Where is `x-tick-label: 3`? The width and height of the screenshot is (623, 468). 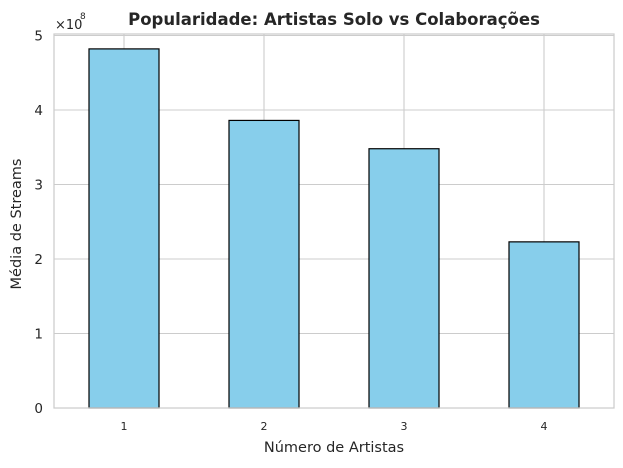
x-tick-label: 3 is located at coordinates (404, 426).